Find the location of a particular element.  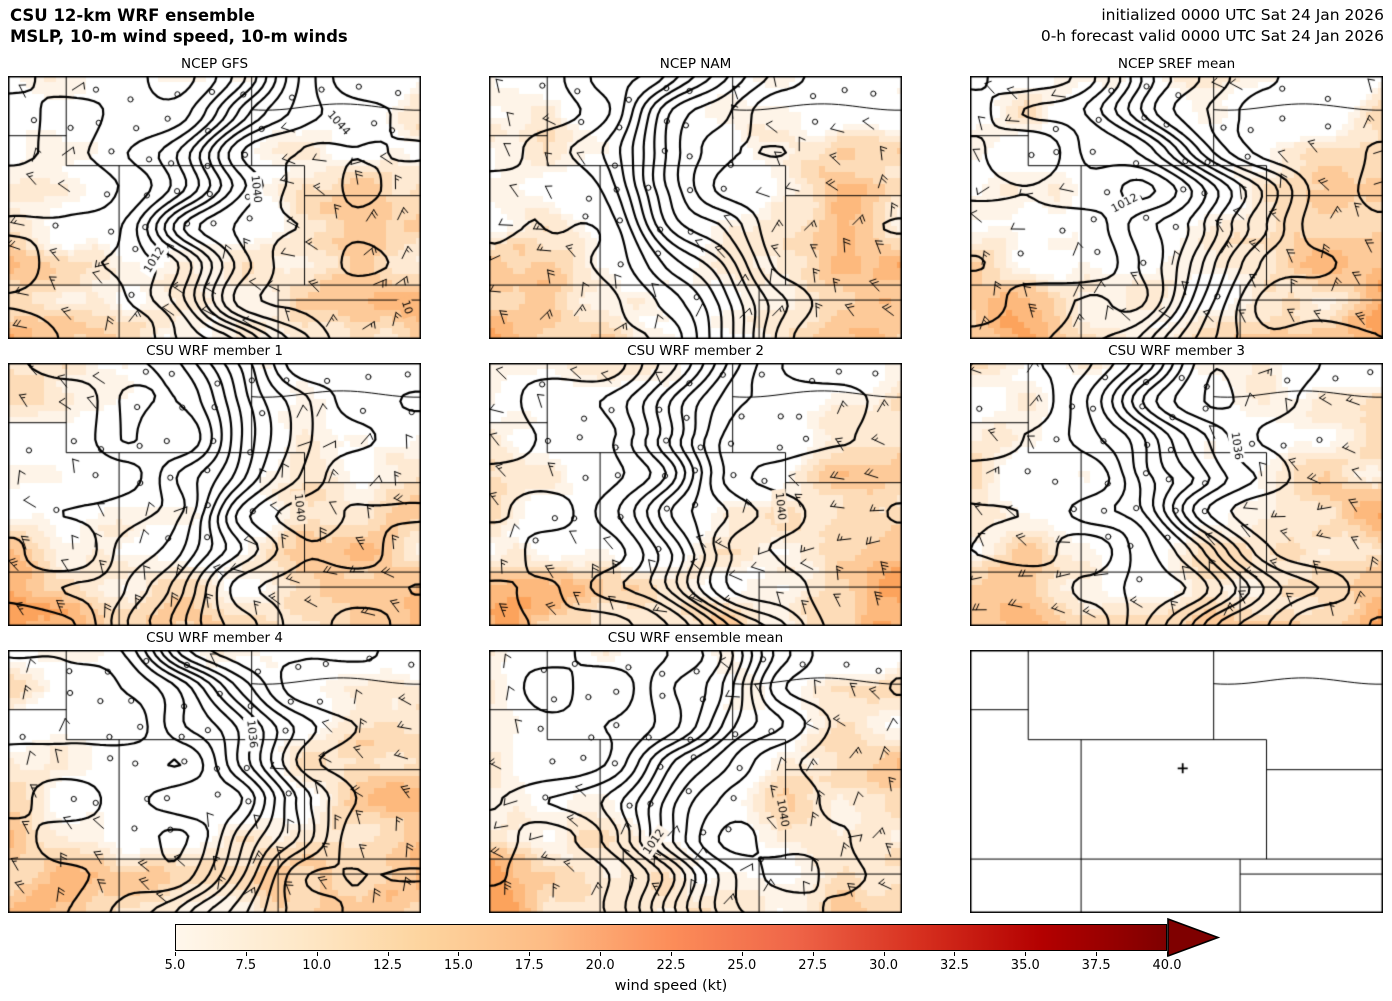

colorbar-tick-label: 37.5 is located at coordinates (1096, 965).